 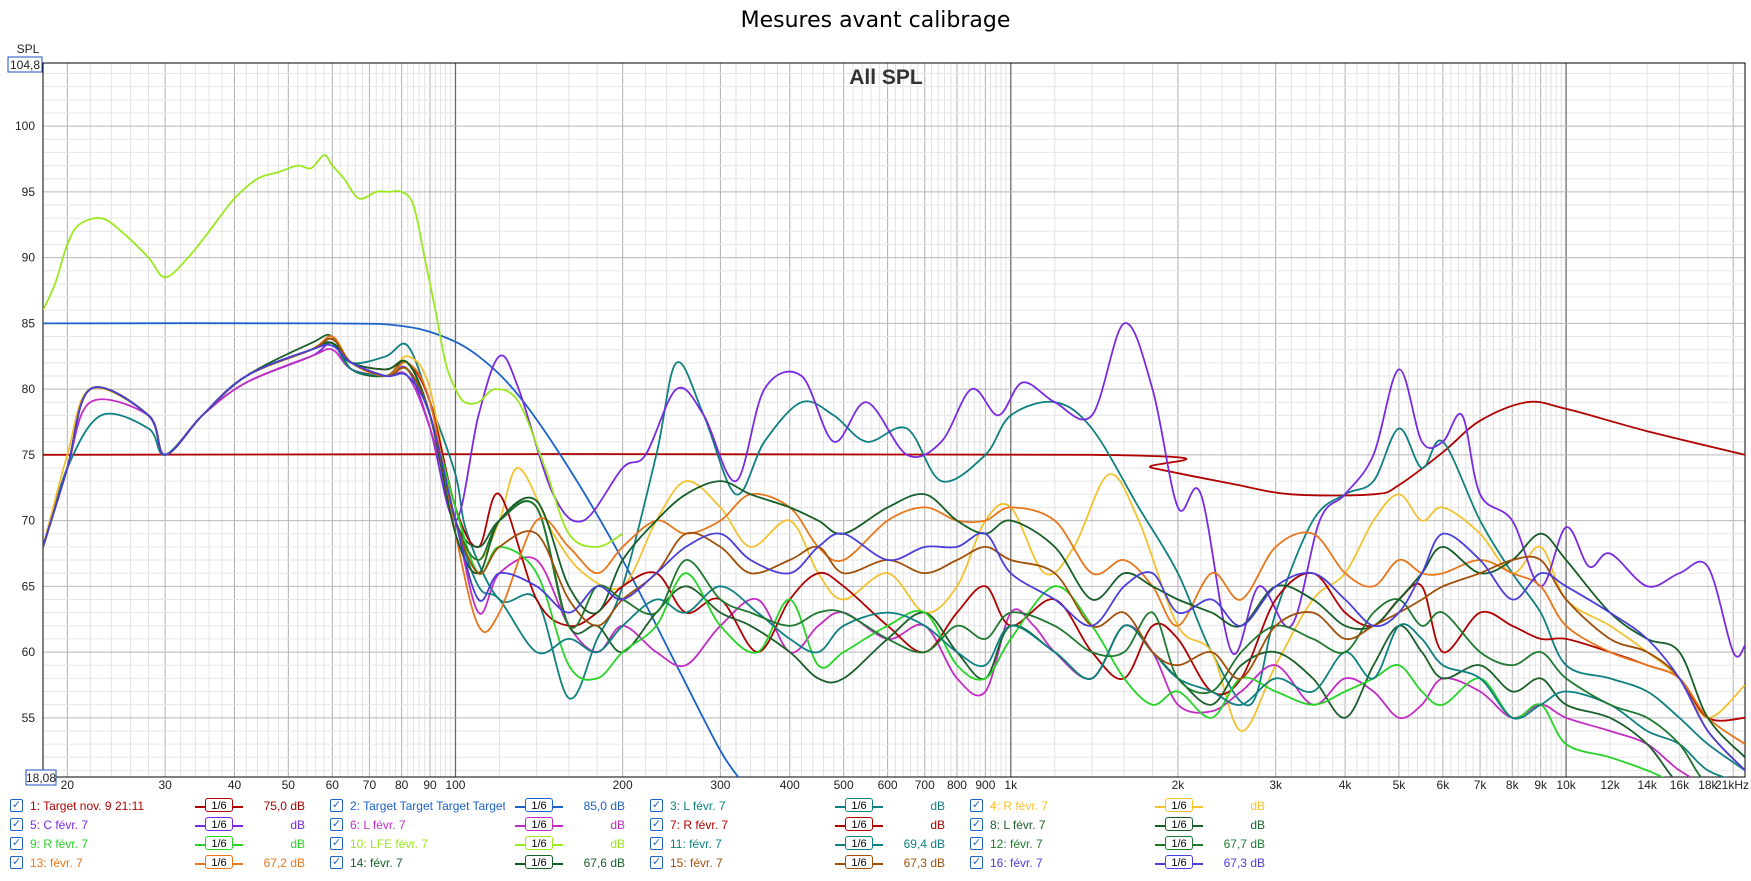 What do you see at coordinates (16, 843) in the screenshot?
I see `legend-checkbox-9: ✓` at bounding box center [16, 843].